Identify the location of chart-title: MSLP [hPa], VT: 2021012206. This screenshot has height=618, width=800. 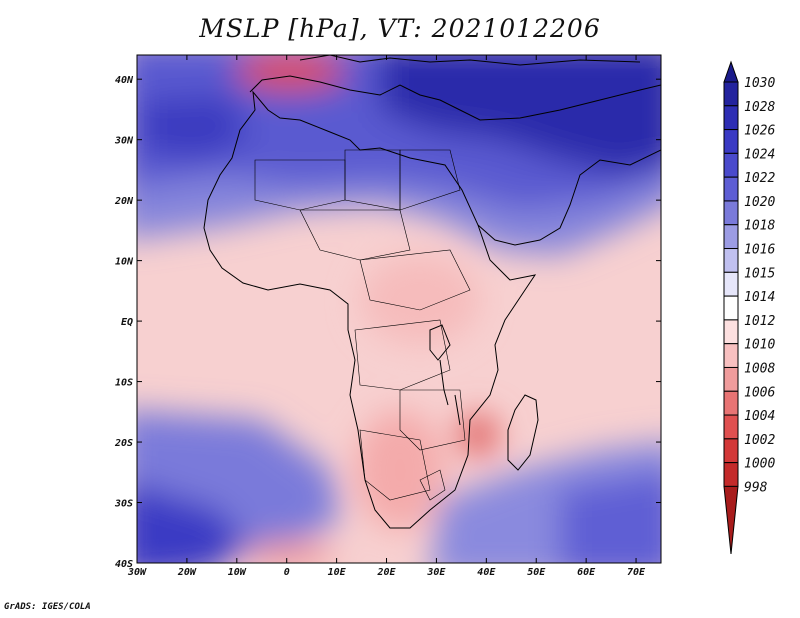
(400, 28).